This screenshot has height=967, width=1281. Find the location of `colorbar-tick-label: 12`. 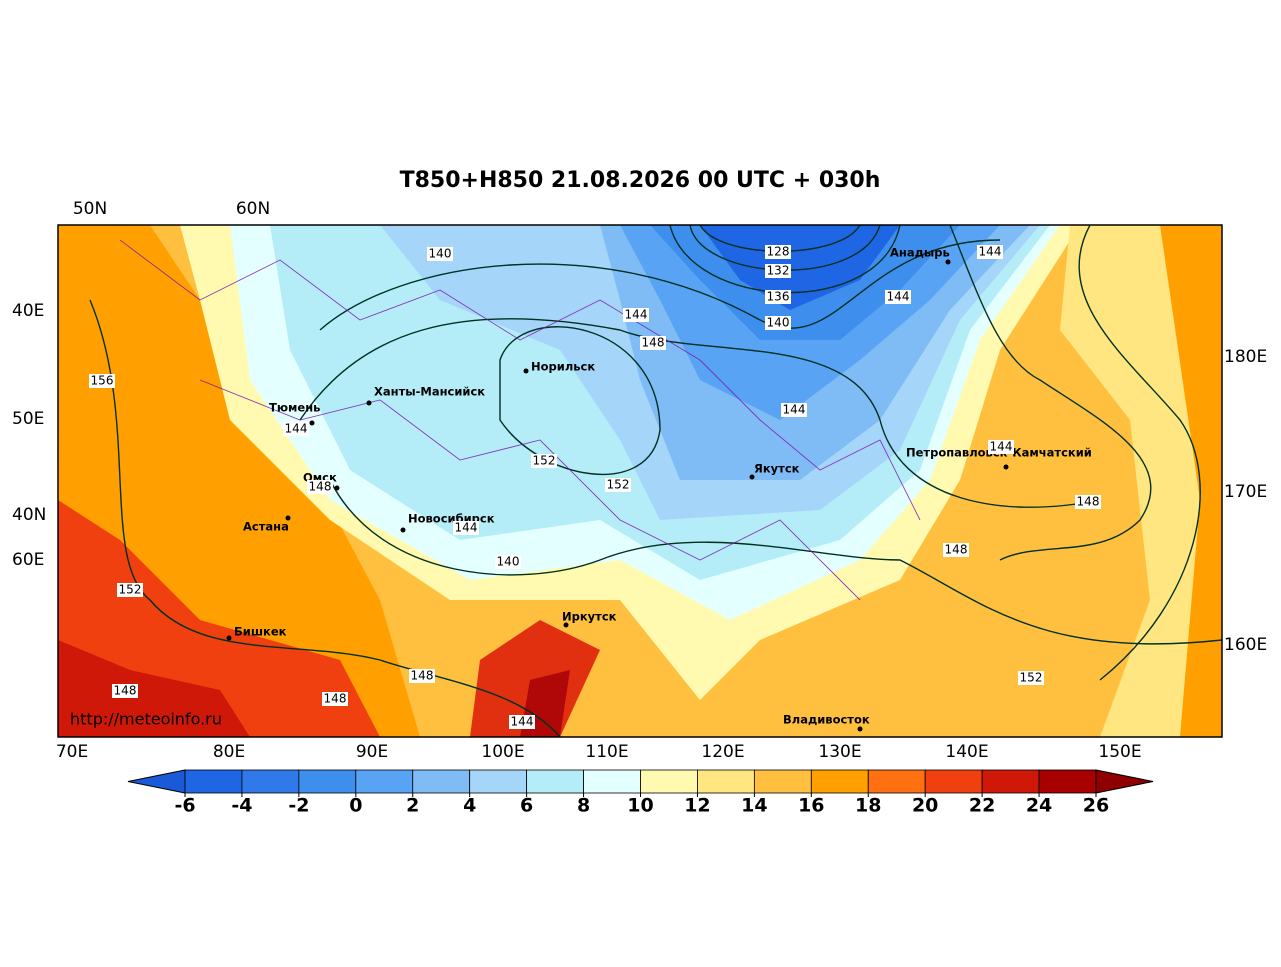

colorbar-tick-label: 12 is located at coordinates (697, 806).